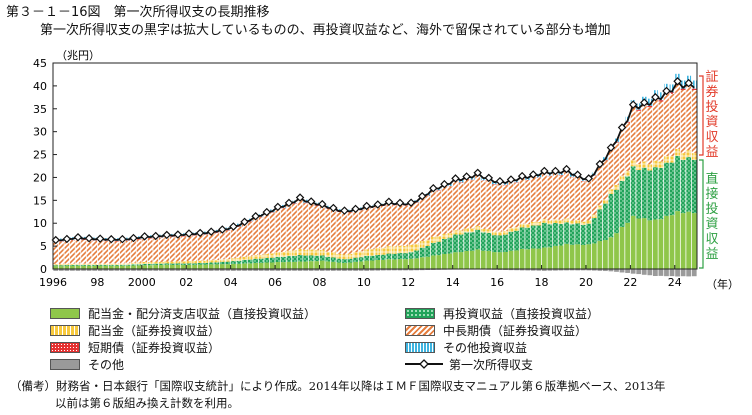 This screenshot has height=415, width=752. What do you see at coordinates (135, 330) in the screenshot?
I see `legend-item-dividends-portfolio: 配当金（証券投資収益）` at bounding box center [135, 330].